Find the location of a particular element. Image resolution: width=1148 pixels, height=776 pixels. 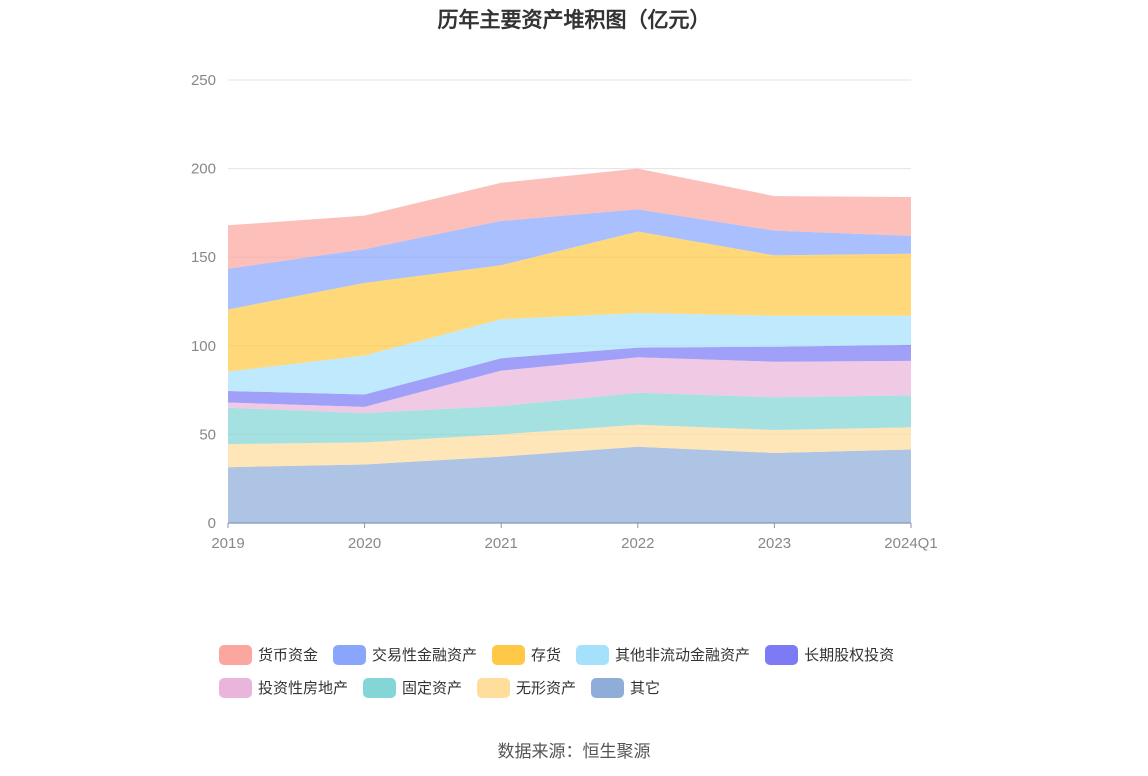

y-tick-label: 0 is located at coordinates (212, 523).